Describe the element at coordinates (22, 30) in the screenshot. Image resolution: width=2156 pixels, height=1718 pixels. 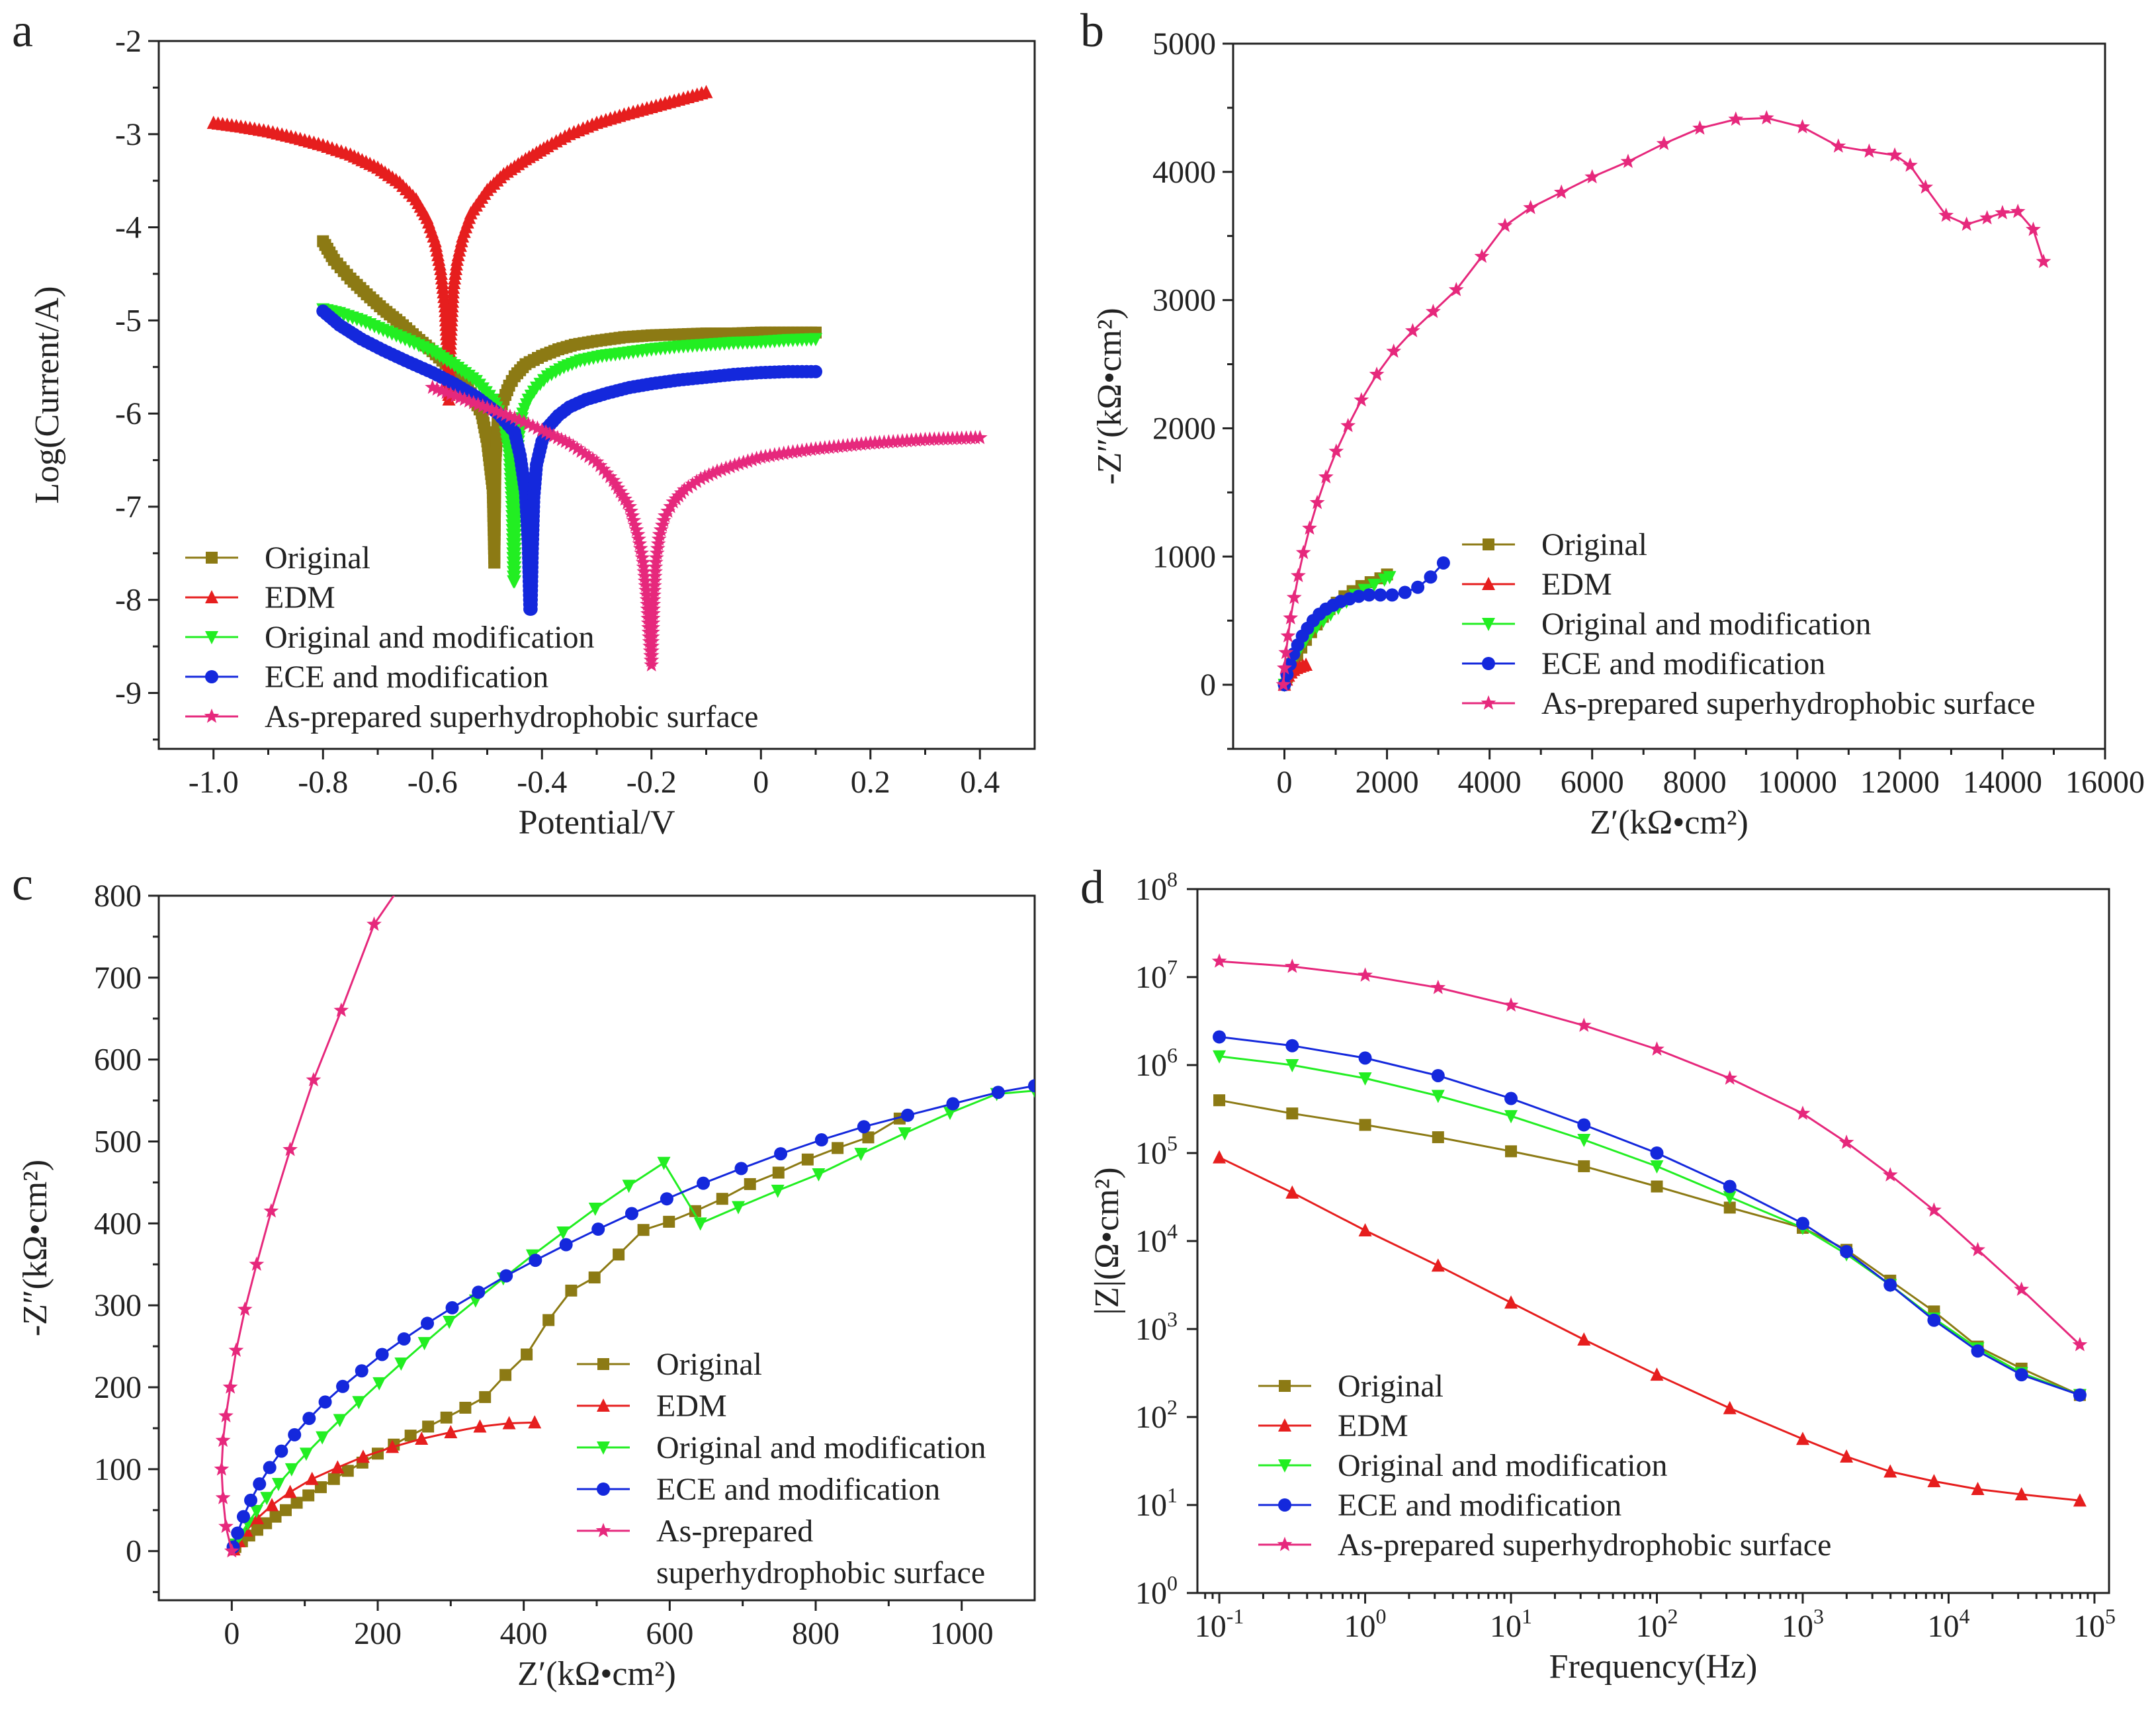
I see `panel-label-a: a` at that location.